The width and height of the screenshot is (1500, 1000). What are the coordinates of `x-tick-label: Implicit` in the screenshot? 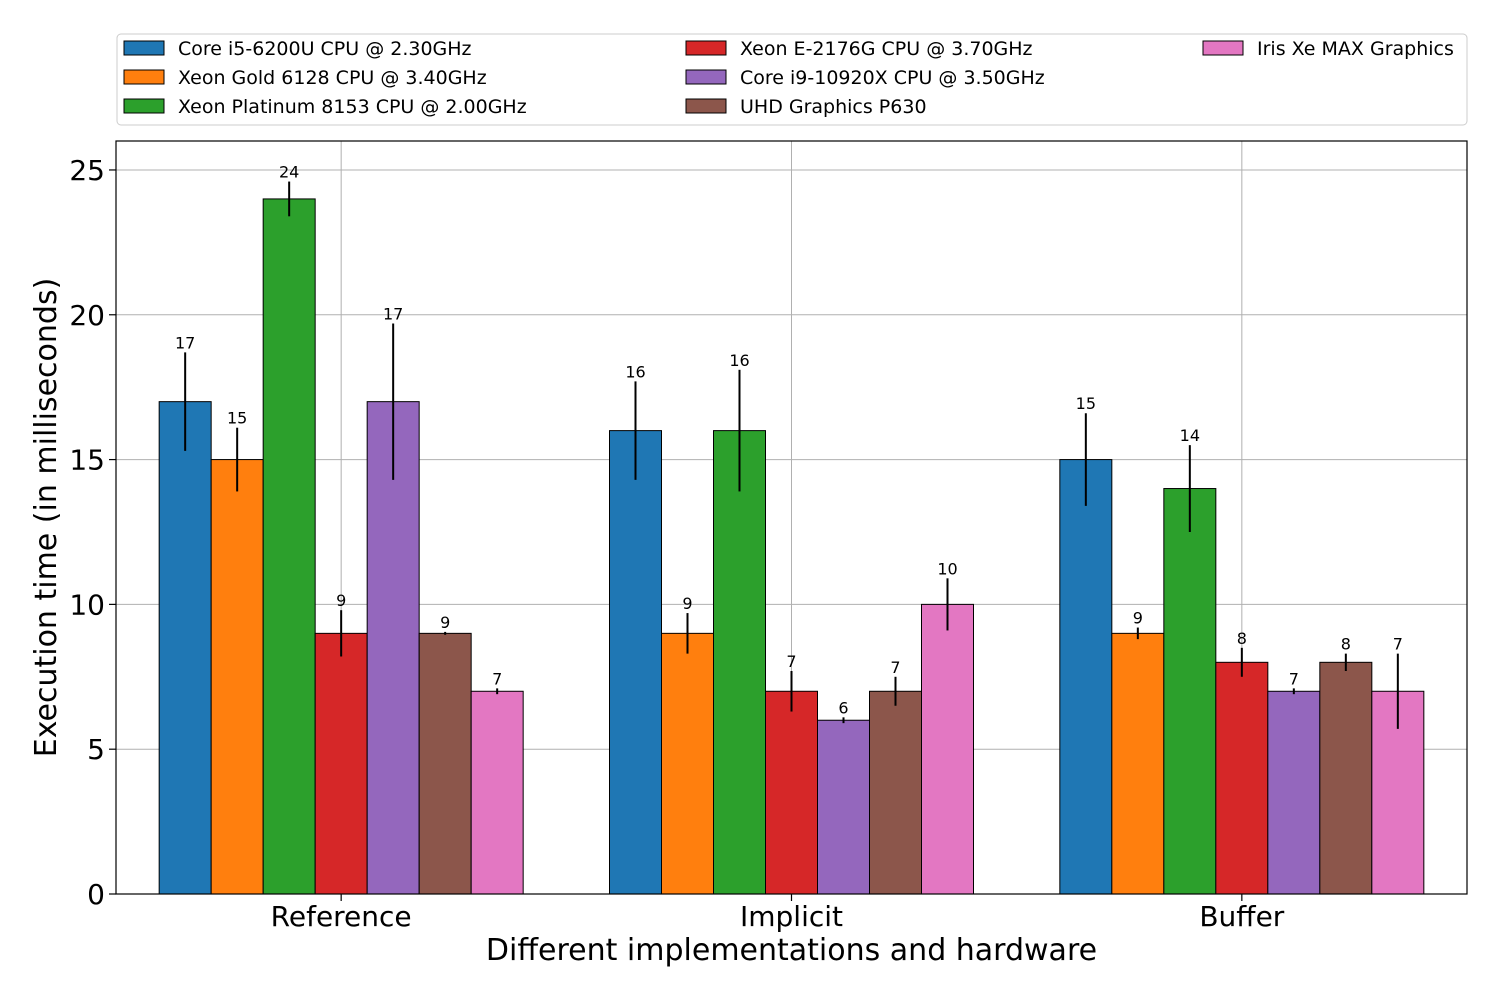 It's located at (791, 916).